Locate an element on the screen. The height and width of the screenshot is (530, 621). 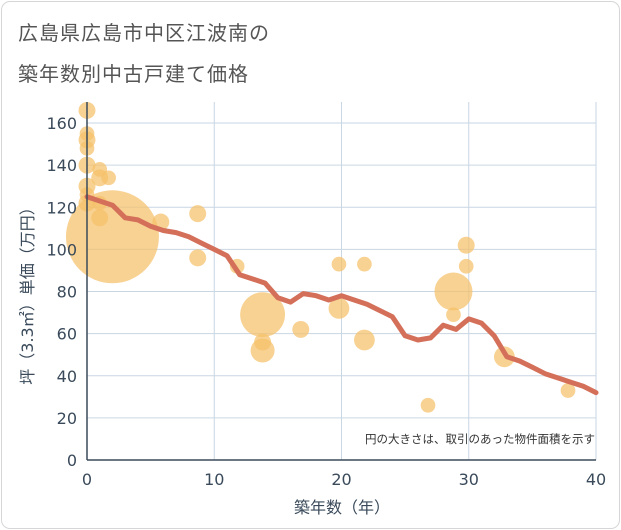
y-axis-label: 坪（3.3㎡）単価（万円） is located at coordinates (27, 291).